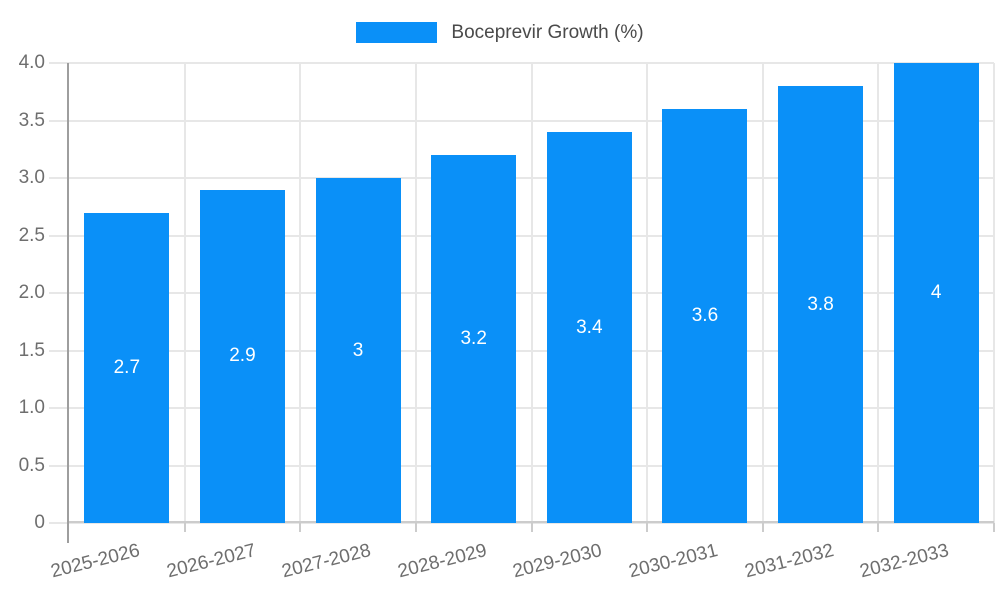 This screenshot has width=1000, height=600. I want to click on y-axis-tick-label: 0.5, so click(31, 465).